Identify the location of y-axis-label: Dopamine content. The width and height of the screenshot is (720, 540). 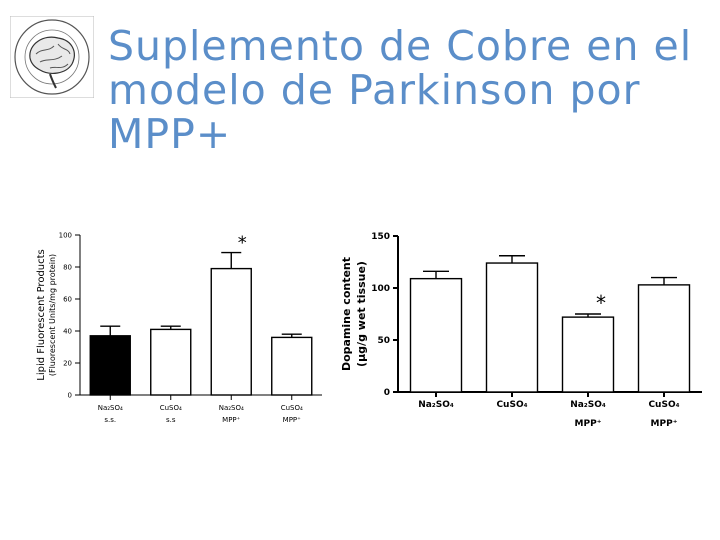
(346, 314).